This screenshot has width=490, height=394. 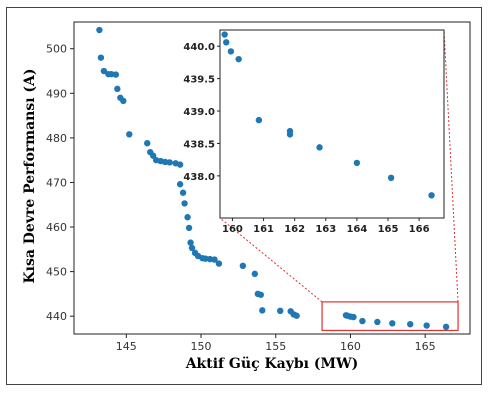 I want to click on zoom-connector-line, so click(x=451, y=165).